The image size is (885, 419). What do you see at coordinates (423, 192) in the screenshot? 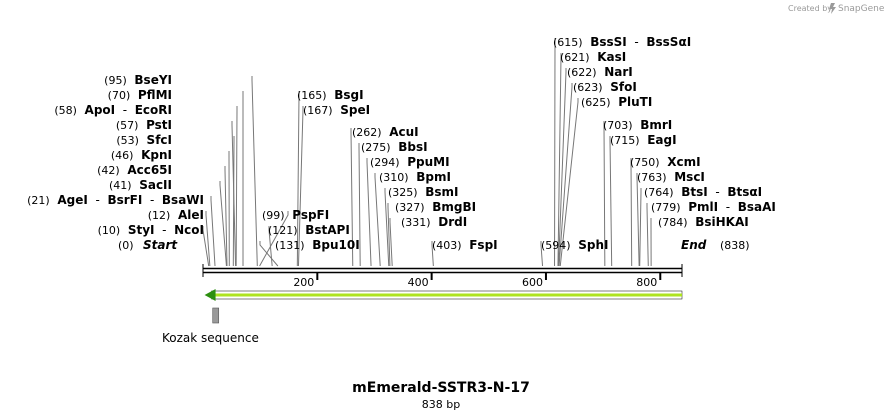
I see `restriction-site: (325) BsmI` at bounding box center [423, 192].